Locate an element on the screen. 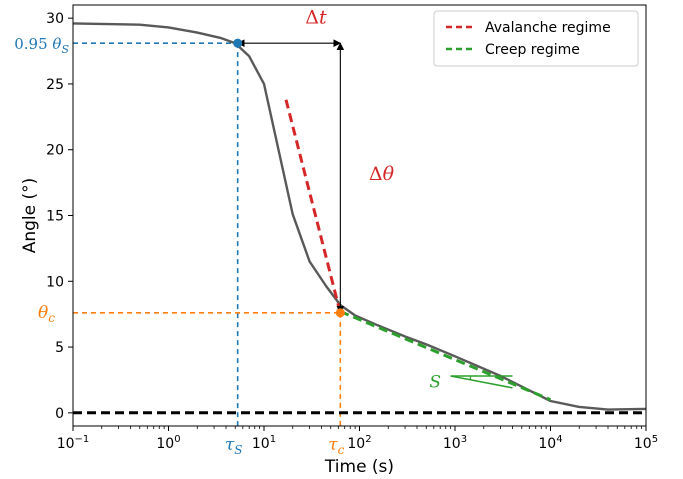 The width and height of the screenshot is (683, 479). slope-hypotenuse is located at coordinates (481, 382).